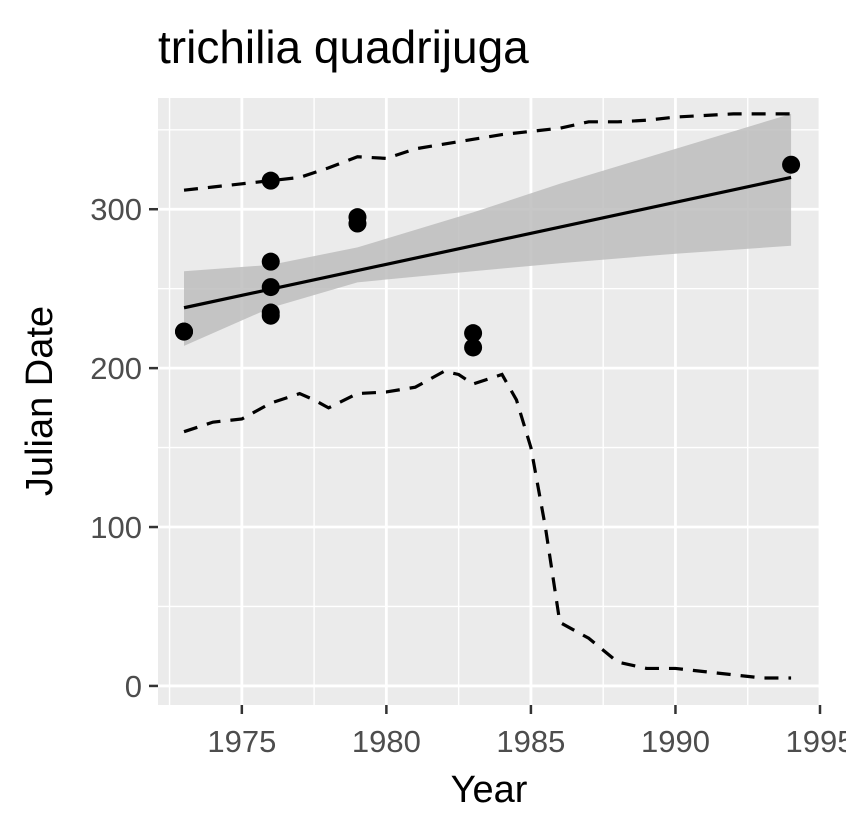 The height and width of the screenshot is (835, 846). What do you see at coordinates (40, 401) in the screenshot?
I see `y-axis-title: Julian Date` at bounding box center [40, 401].